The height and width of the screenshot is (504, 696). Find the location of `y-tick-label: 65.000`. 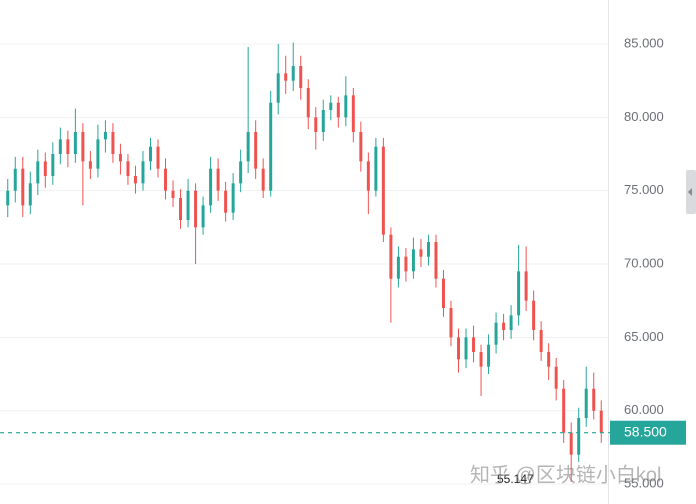

y-tick-label: 65.000 is located at coordinates (644, 336).